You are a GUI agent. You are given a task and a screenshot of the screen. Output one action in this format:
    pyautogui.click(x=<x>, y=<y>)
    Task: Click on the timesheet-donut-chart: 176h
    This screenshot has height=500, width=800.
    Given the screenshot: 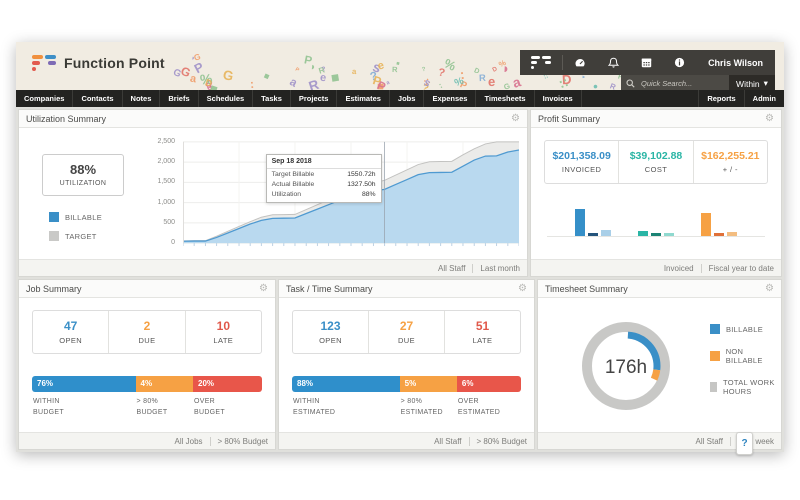 What is the action you would take?
    pyautogui.click(x=626, y=366)
    